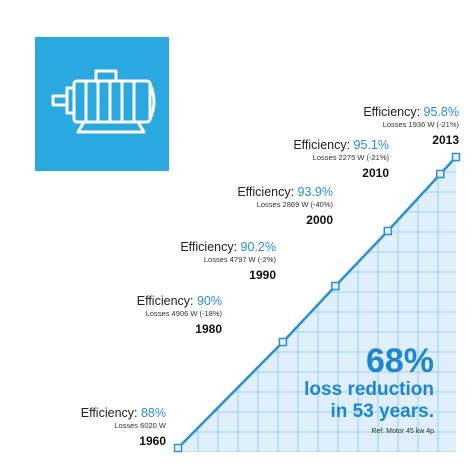 The width and height of the screenshot is (474, 473). I want to click on point-label-1980: Efficiency: 90%Losses 4906 W (-18%) 1980, so click(180, 315).